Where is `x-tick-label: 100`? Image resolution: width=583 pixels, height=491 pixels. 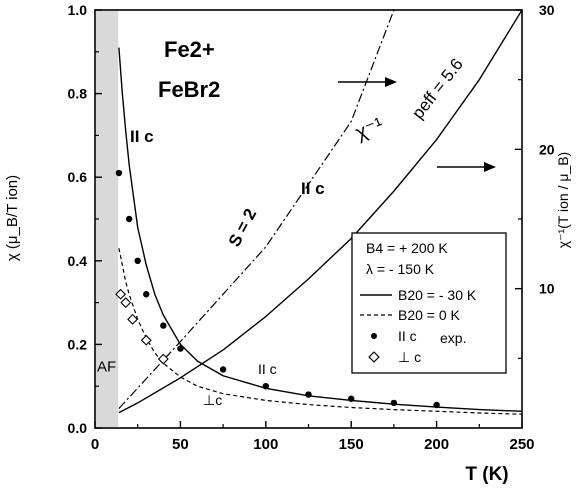
x-tick-label: 100 is located at coordinates (265, 444).